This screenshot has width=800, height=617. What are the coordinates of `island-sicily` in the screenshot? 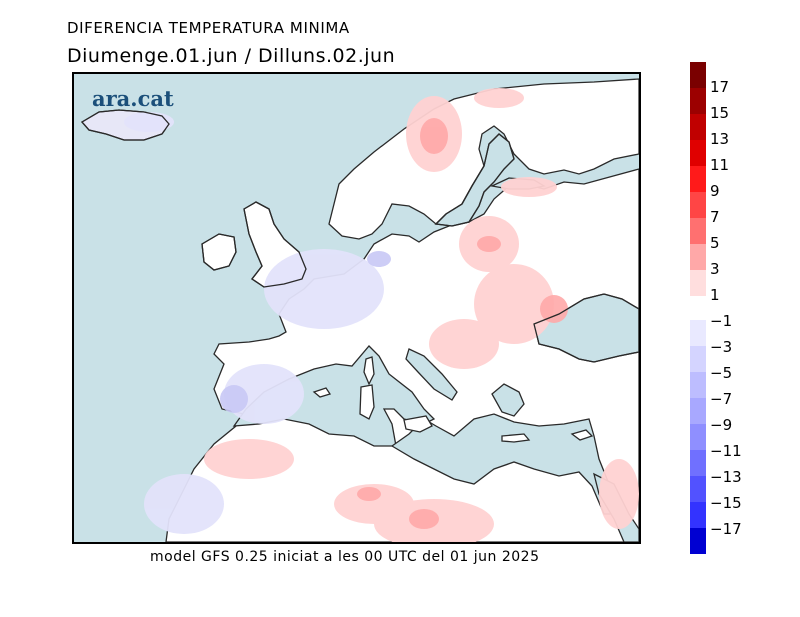 It's located at (418, 424).